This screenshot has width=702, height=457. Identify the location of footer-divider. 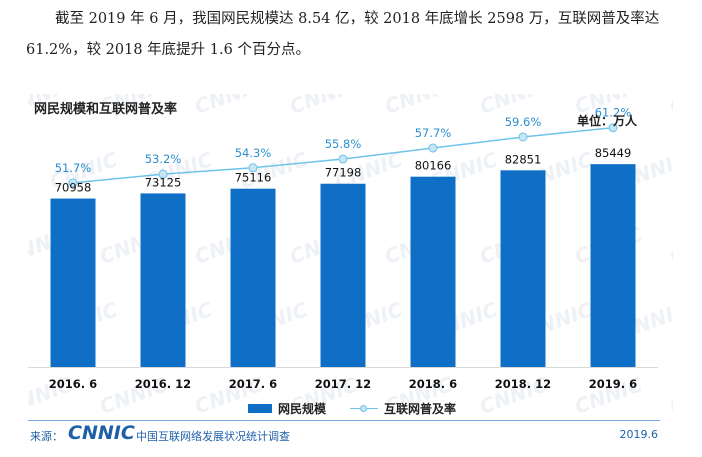
(344, 420).